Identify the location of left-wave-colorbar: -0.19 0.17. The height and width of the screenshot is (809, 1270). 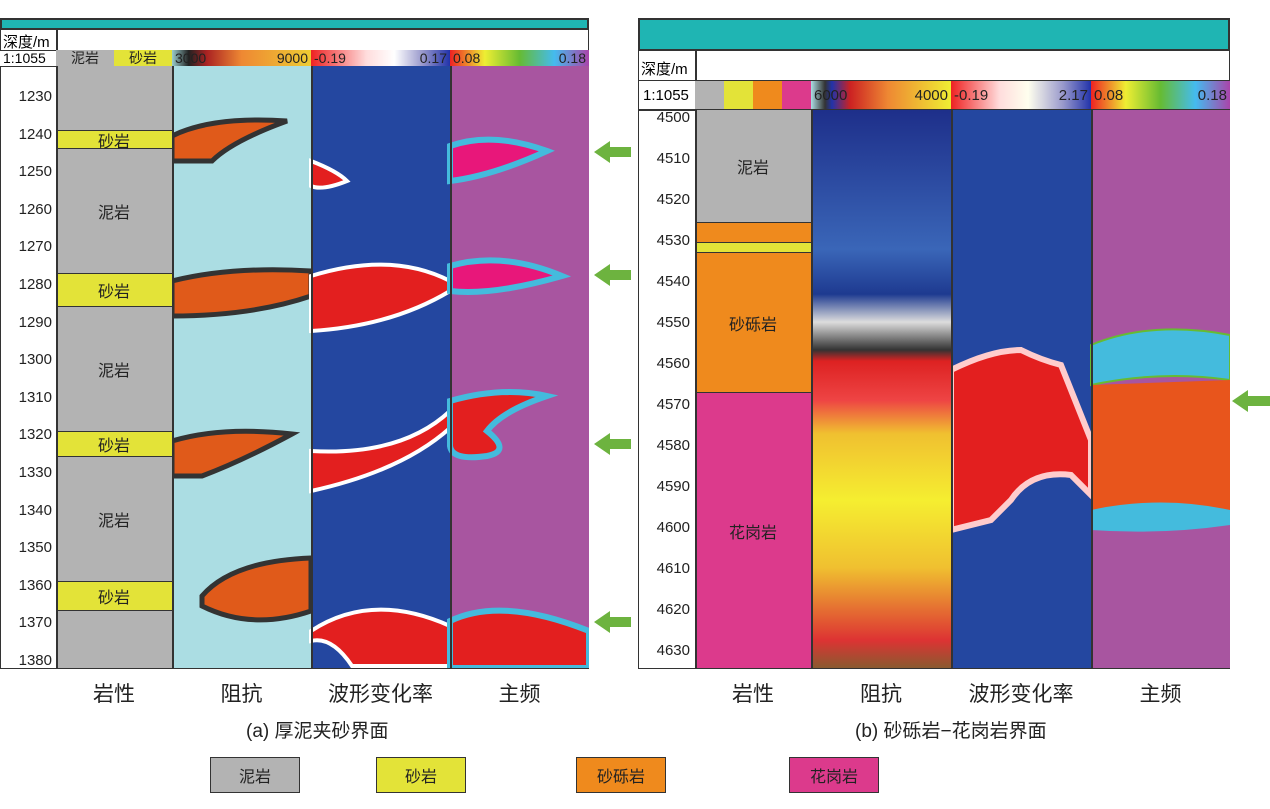
(380, 58).